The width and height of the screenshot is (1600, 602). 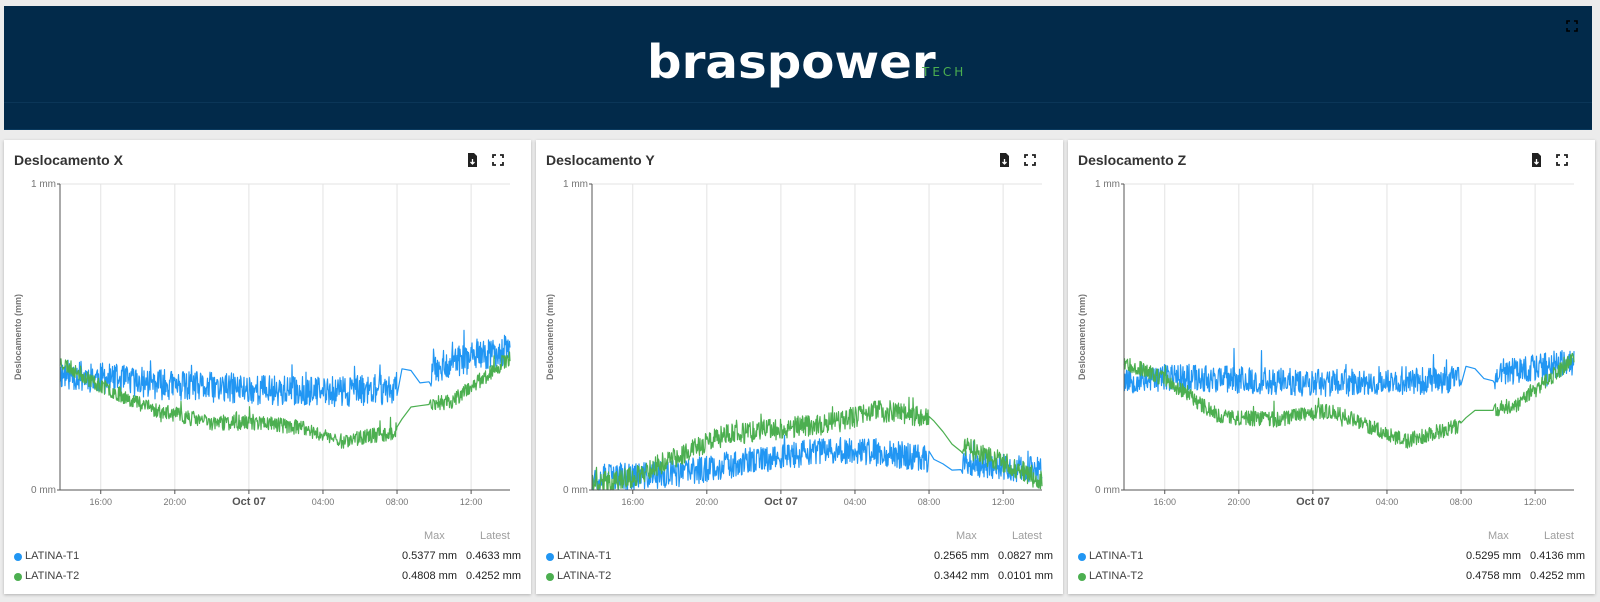 What do you see at coordinates (1025, 576) in the screenshot?
I see `legend-latest-value: 0.0101 mm` at bounding box center [1025, 576].